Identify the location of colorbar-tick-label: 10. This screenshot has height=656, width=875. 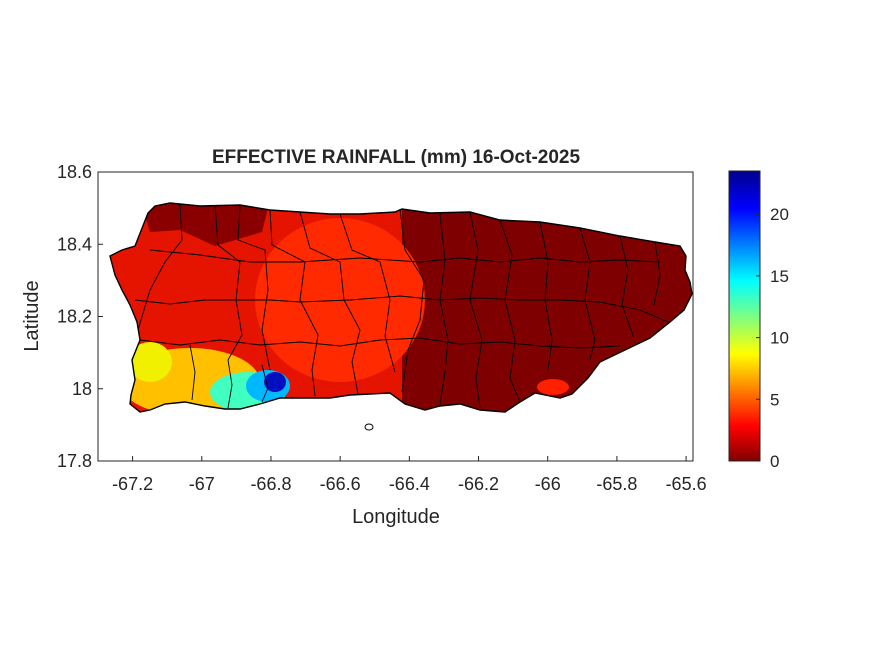
(779, 338).